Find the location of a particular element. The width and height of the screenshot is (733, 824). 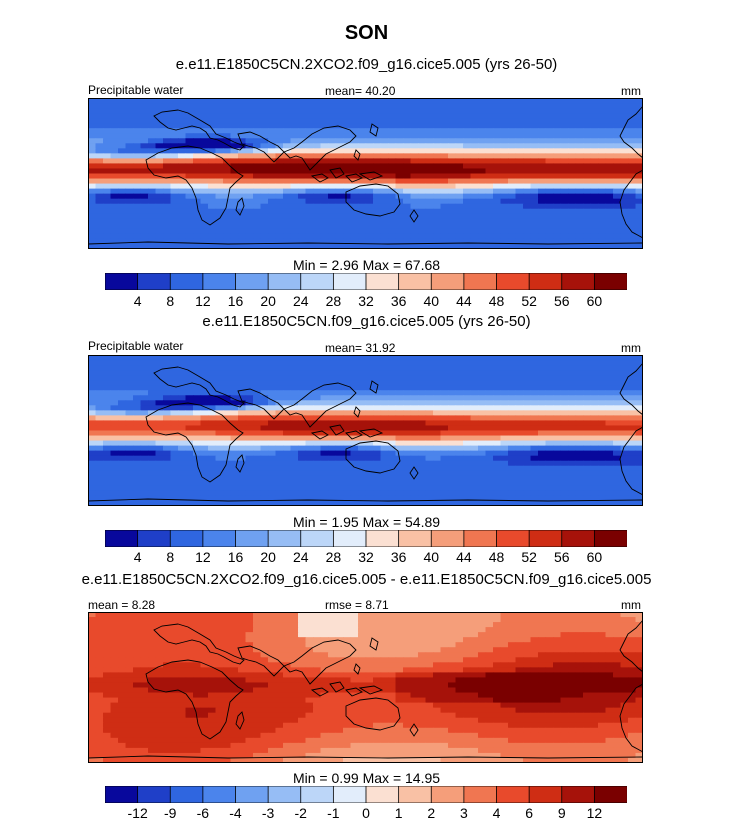

colorbar-tick-label: 3 is located at coordinates (463, 813).